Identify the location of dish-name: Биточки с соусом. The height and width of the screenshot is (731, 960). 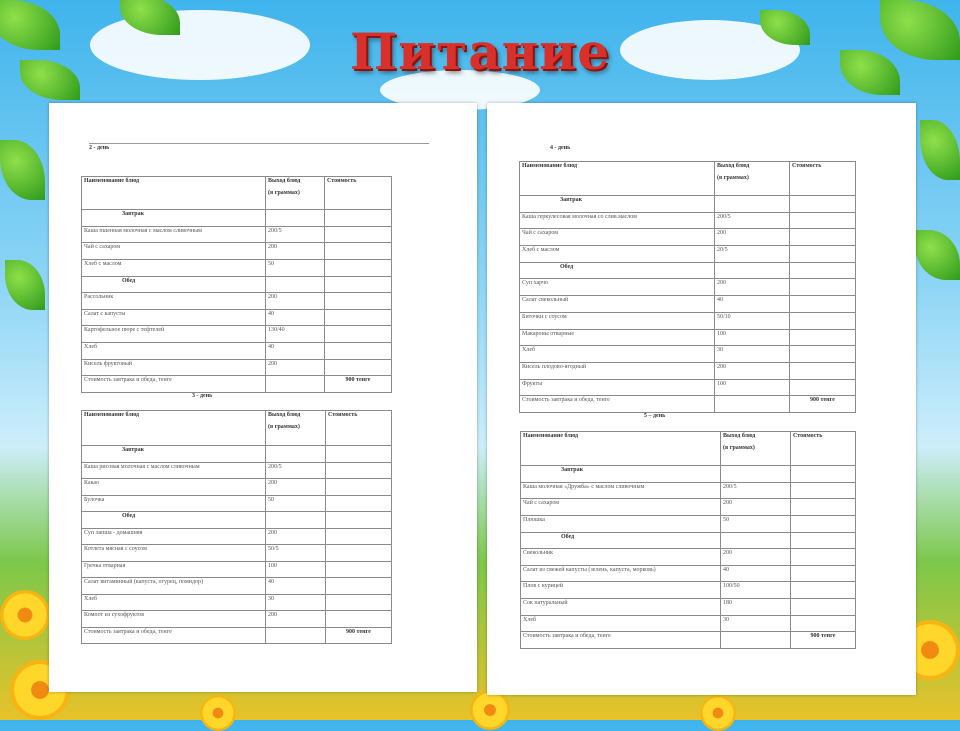
(617, 320).